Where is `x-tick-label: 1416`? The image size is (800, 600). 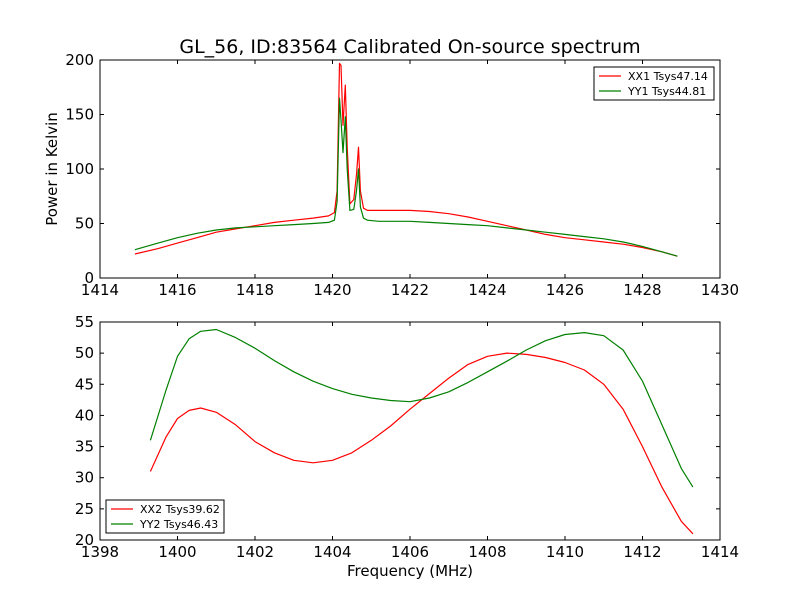
x-tick-label: 1416 is located at coordinates (177, 290).